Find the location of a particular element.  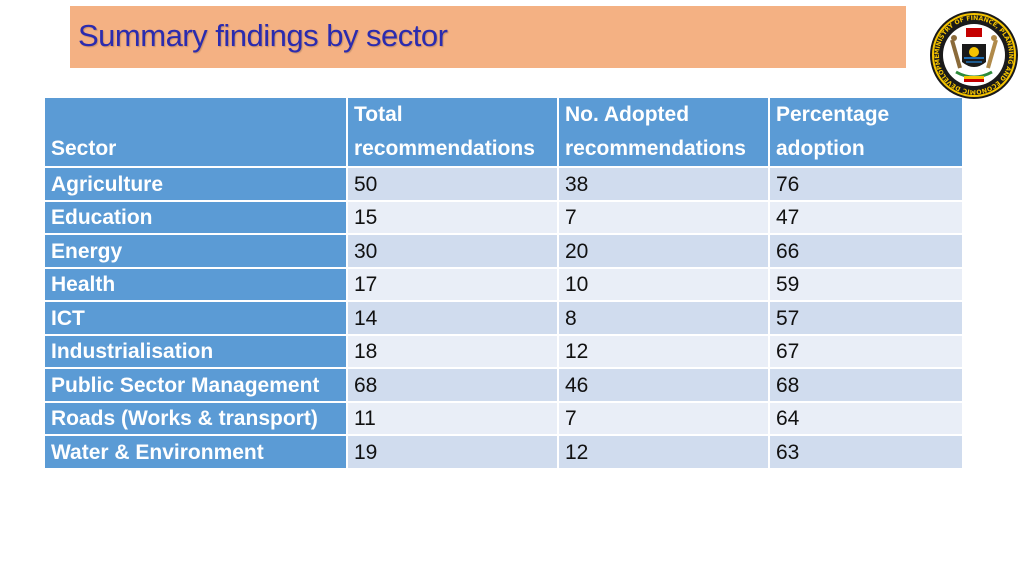

percentage-cell: 76 is located at coordinates (867, 185).